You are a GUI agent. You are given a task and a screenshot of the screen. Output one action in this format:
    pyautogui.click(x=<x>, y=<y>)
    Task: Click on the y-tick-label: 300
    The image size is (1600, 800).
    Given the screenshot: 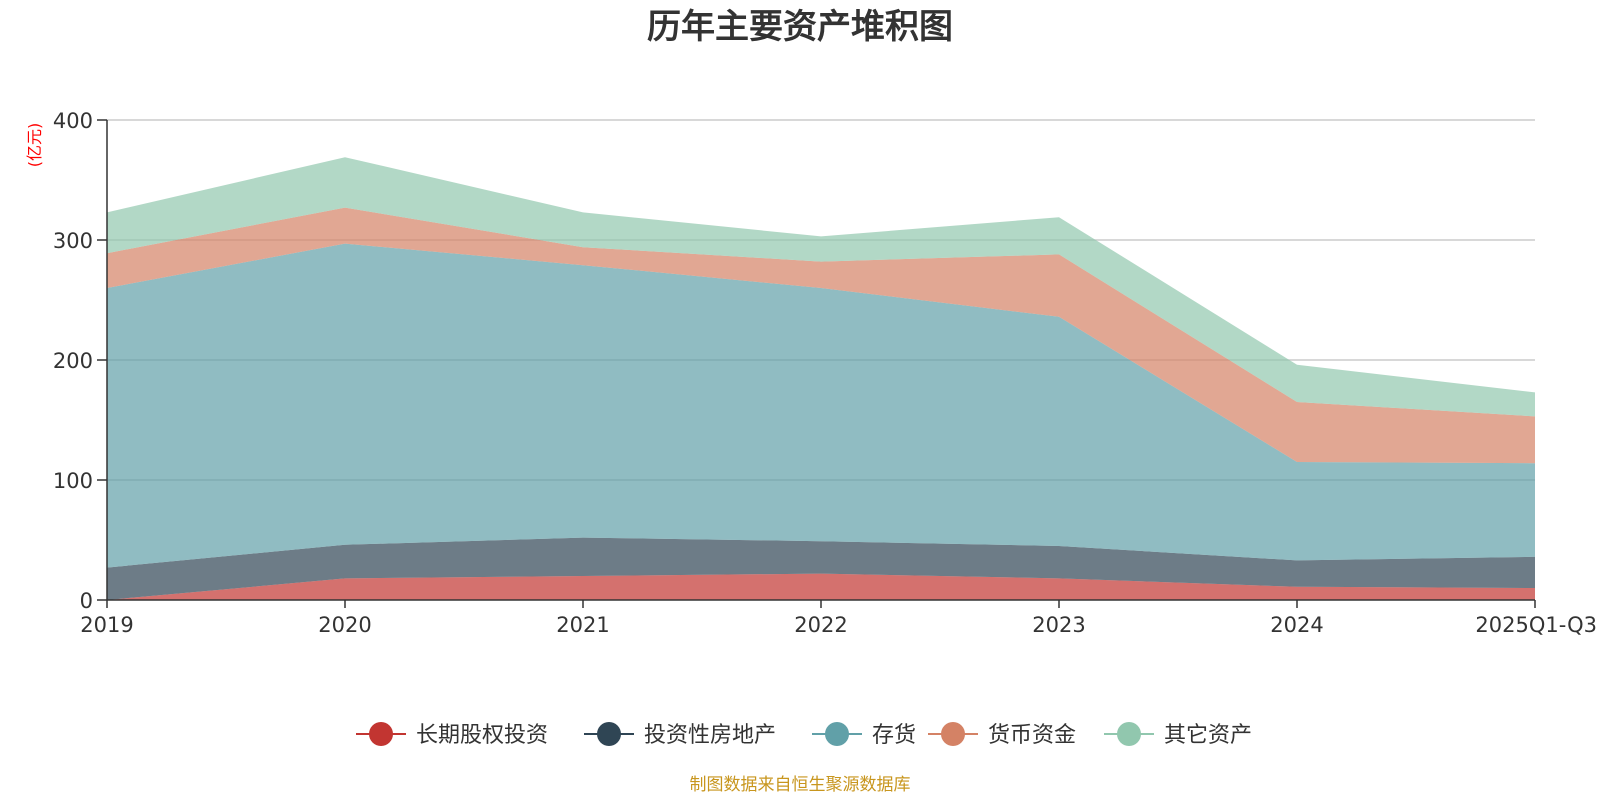 What is the action you would take?
    pyautogui.click(x=73, y=241)
    